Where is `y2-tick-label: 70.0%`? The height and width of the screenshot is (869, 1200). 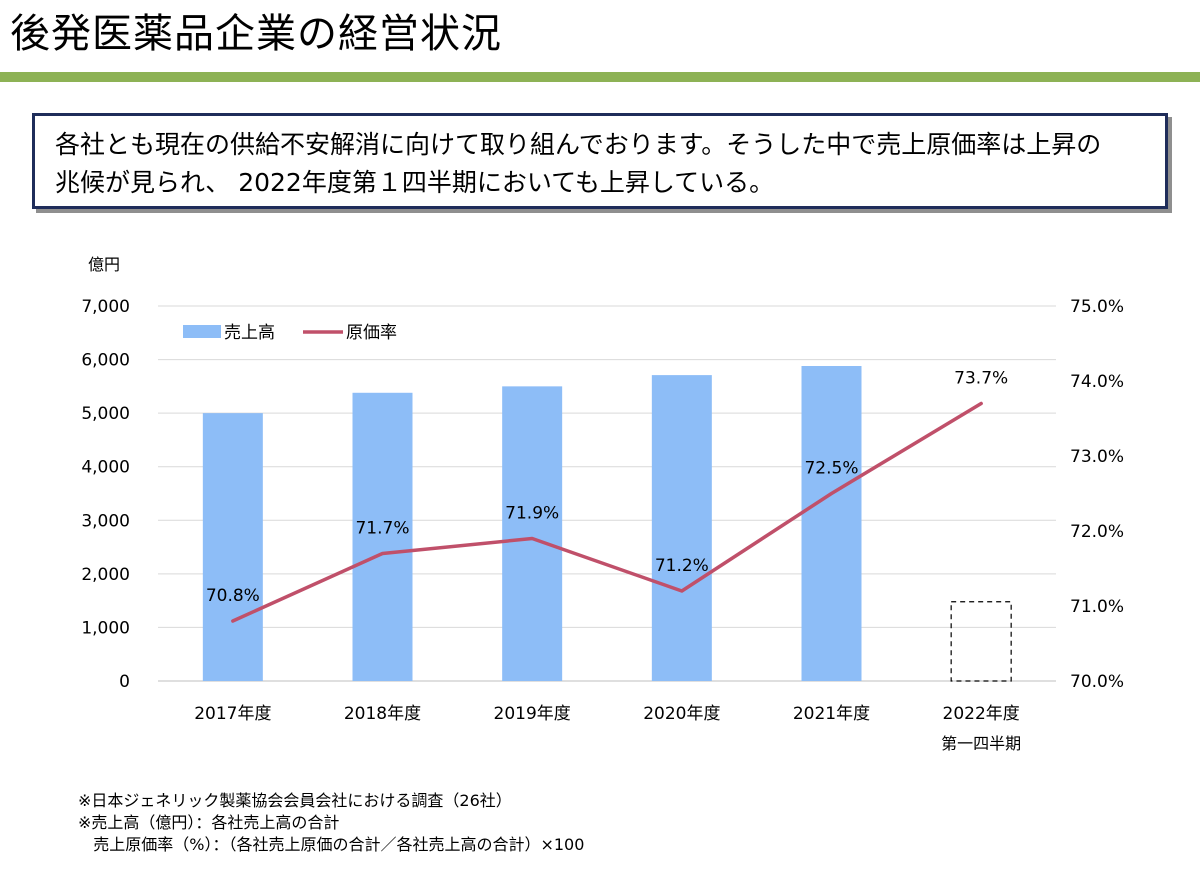
y2-tick-label: 70.0% is located at coordinates (1097, 682).